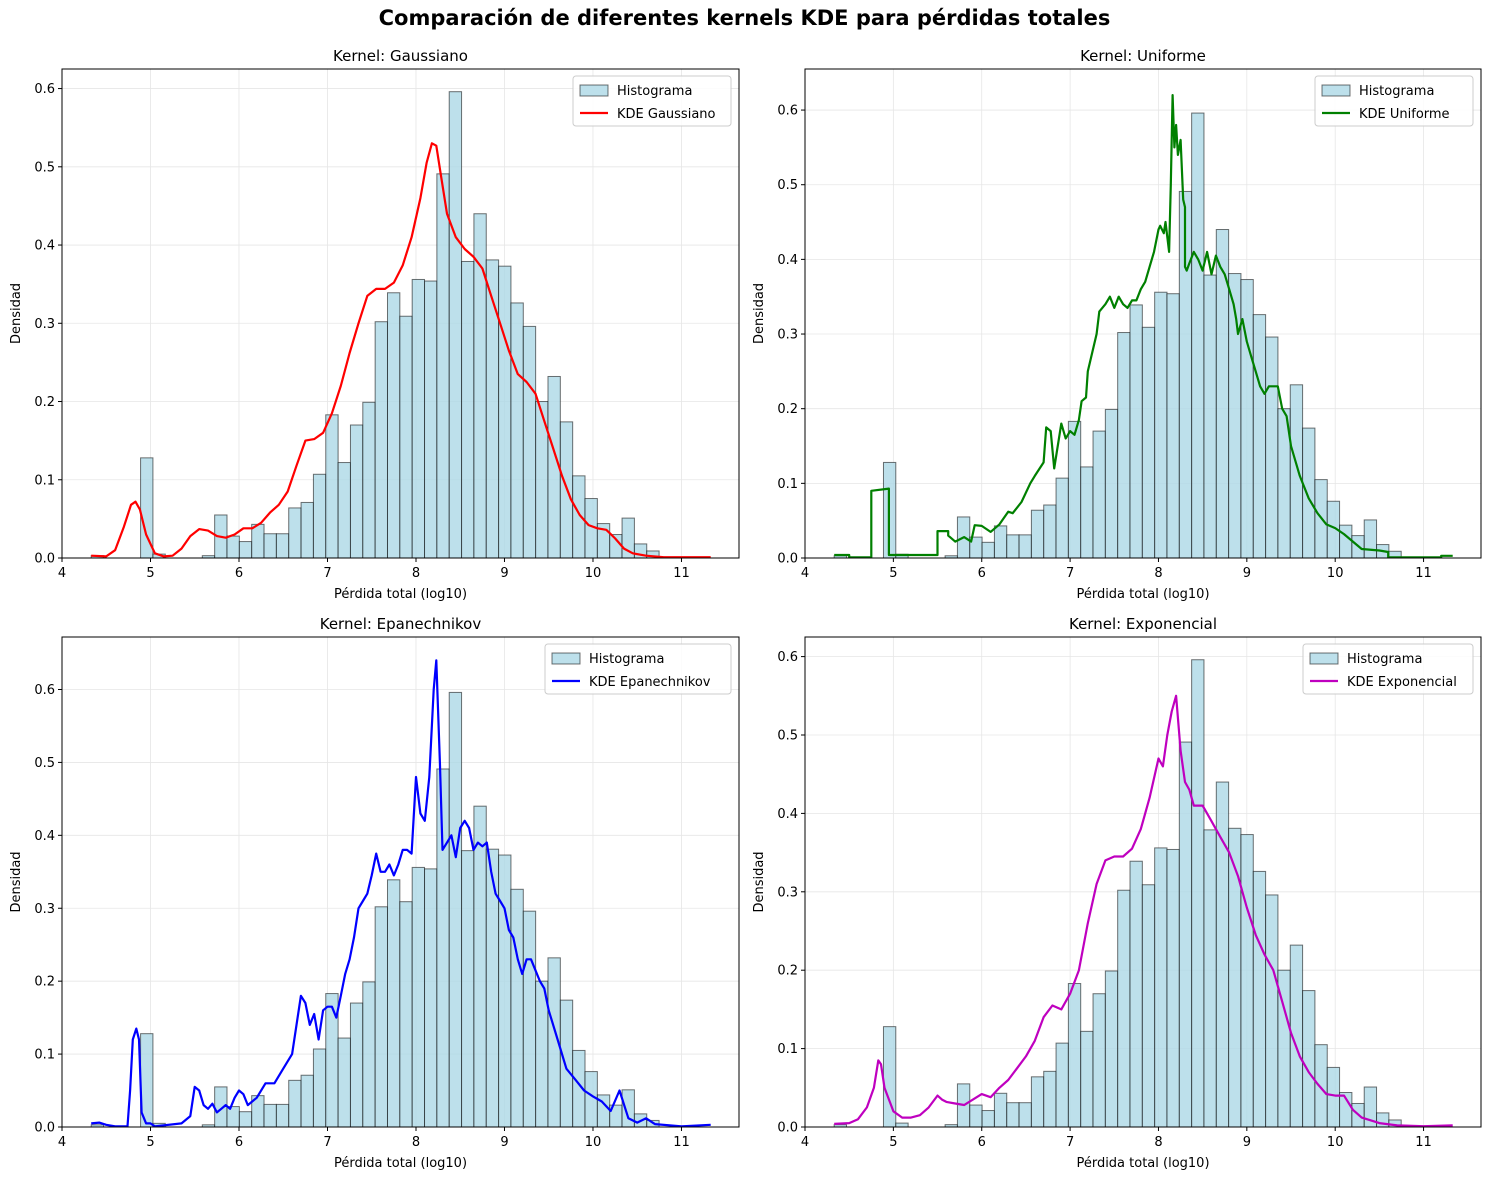  Describe the element at coordinates (650, 682) in the screenshot. I see `legend-label-kde: KDE Epanechnikov` at that location.